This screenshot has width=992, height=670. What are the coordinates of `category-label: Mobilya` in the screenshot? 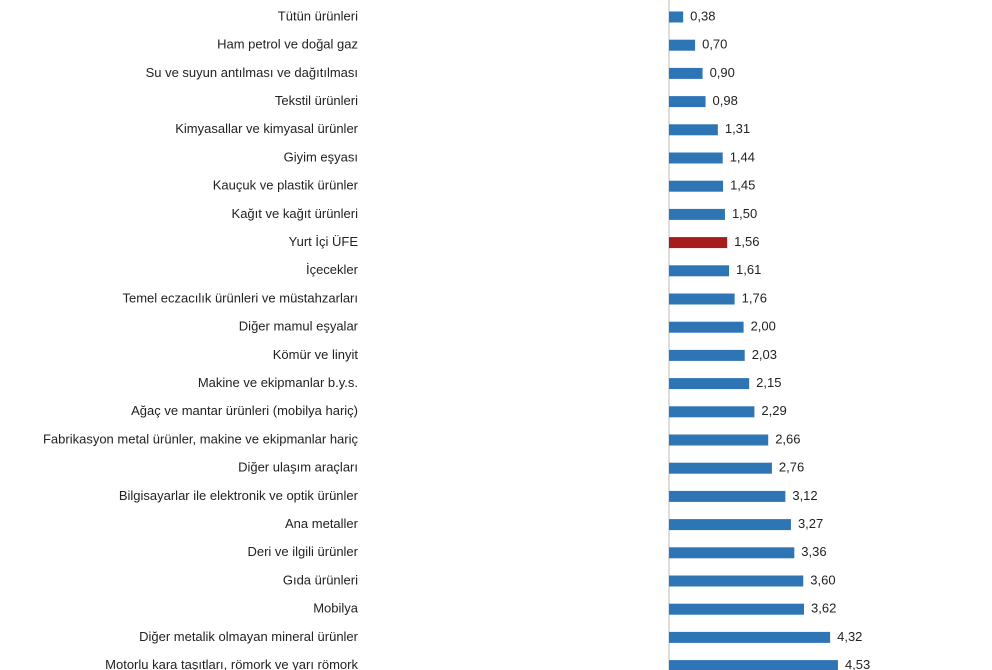 It's located at (336, 608).